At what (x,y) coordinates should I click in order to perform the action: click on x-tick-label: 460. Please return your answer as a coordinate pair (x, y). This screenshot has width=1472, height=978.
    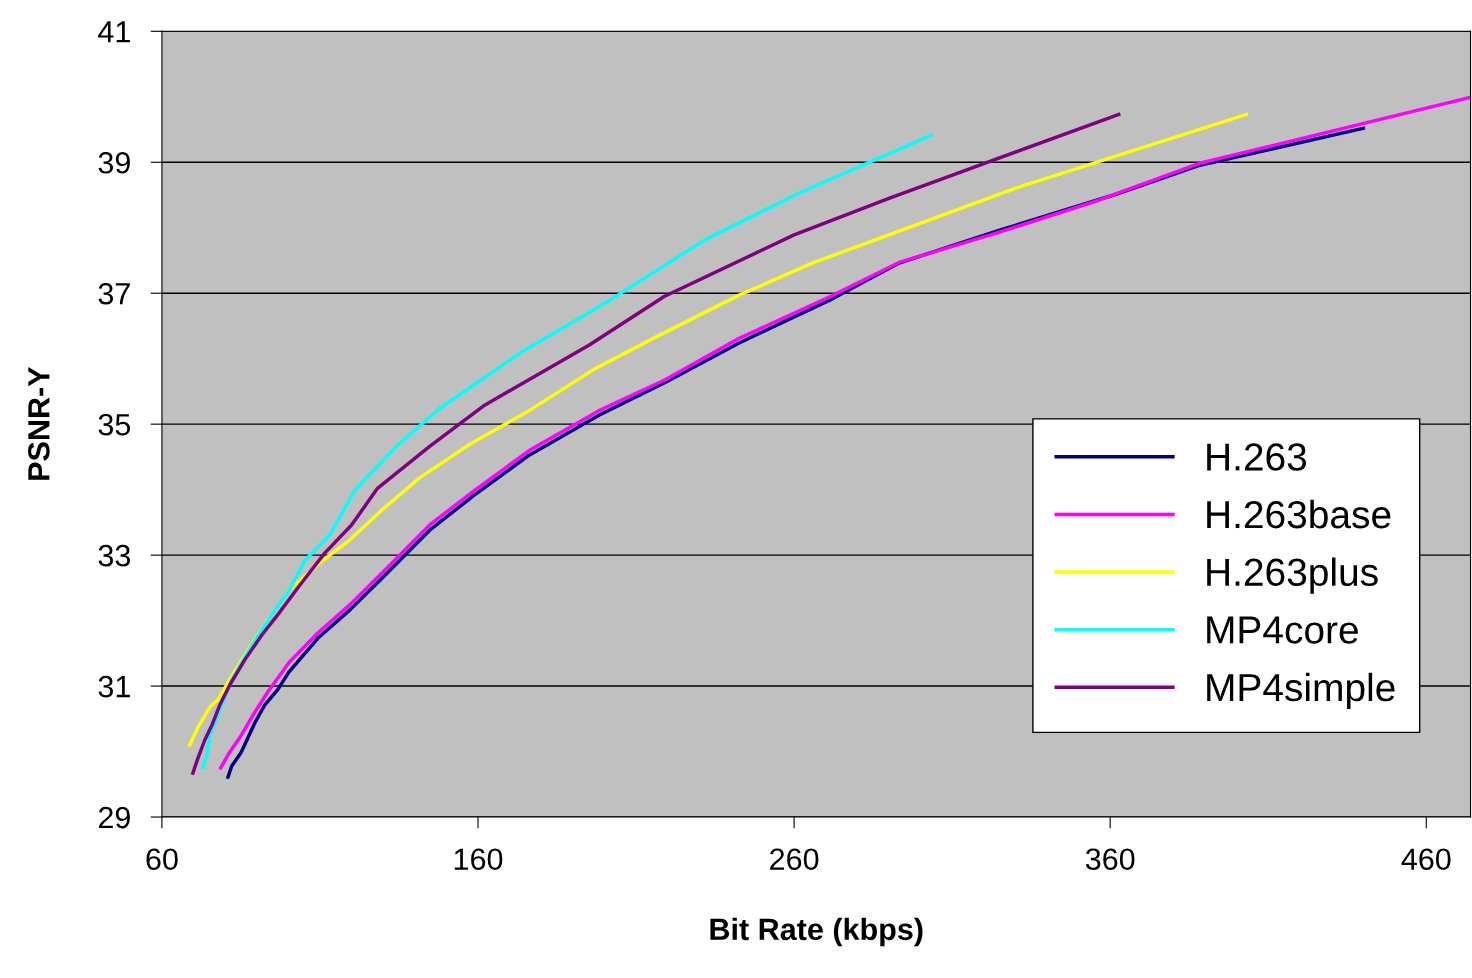
    Looking at the image, I should click on (1426, 859).